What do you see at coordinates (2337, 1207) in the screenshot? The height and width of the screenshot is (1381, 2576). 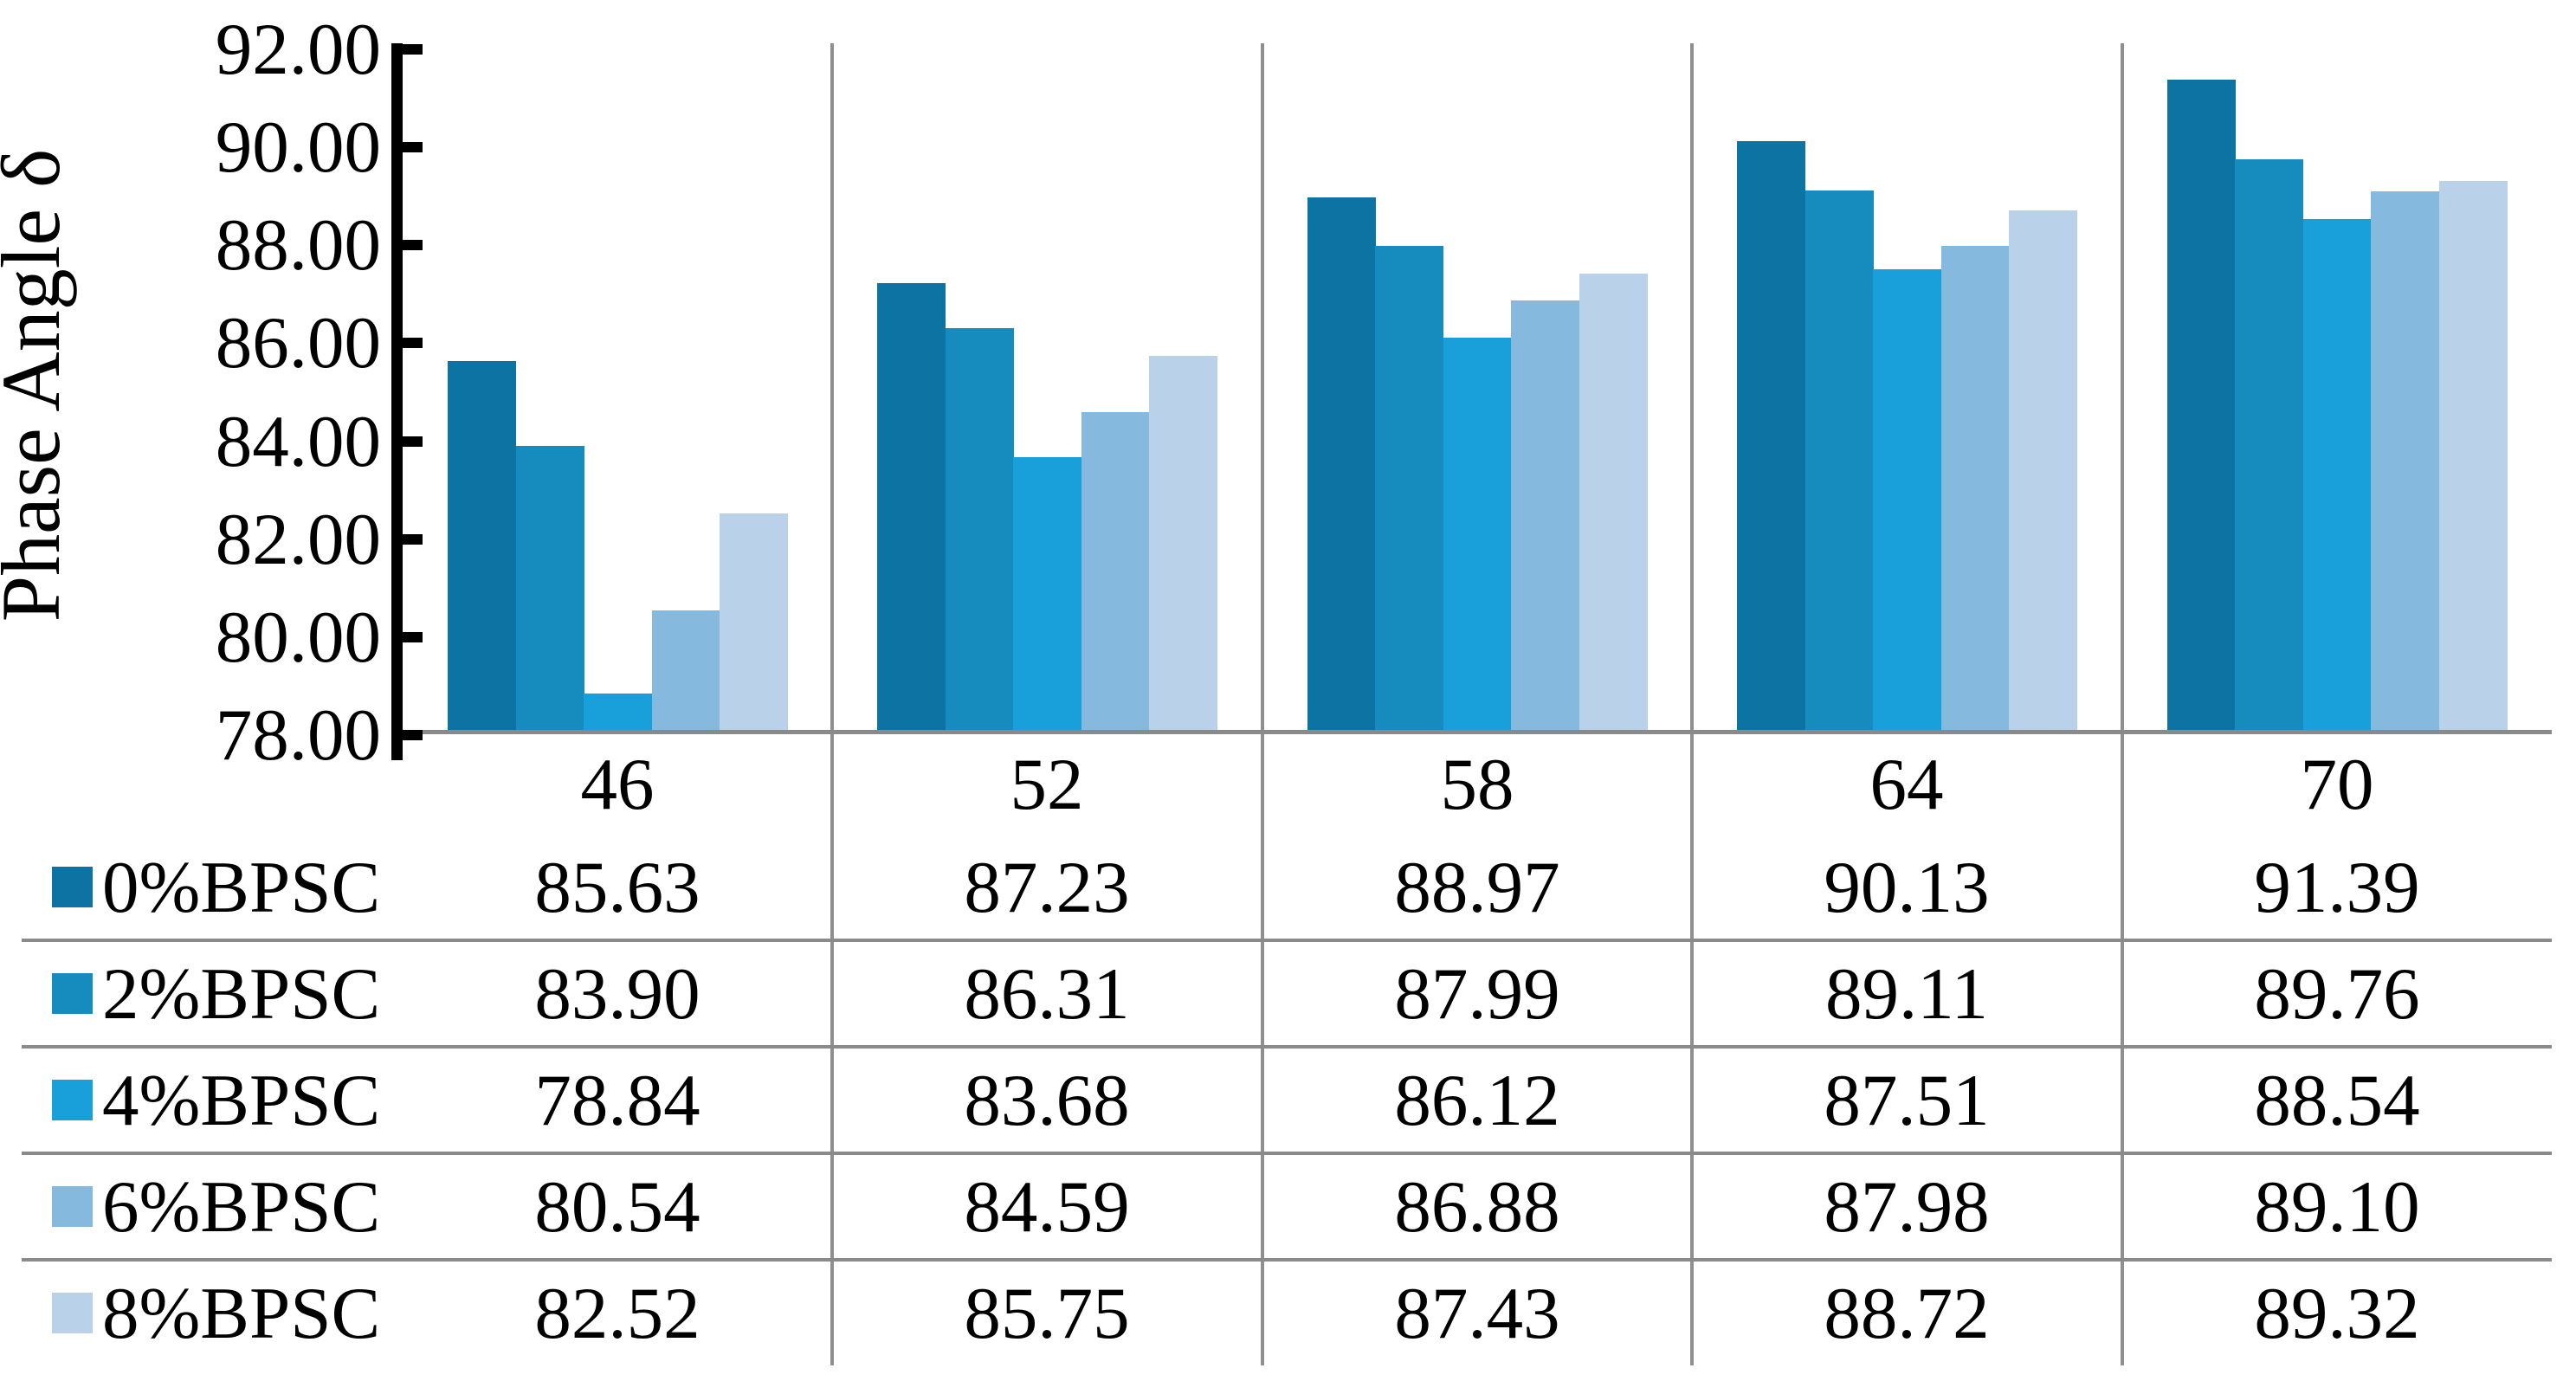 I see `table-cell-value: 89.10` at bounding box center [2337, 1207].